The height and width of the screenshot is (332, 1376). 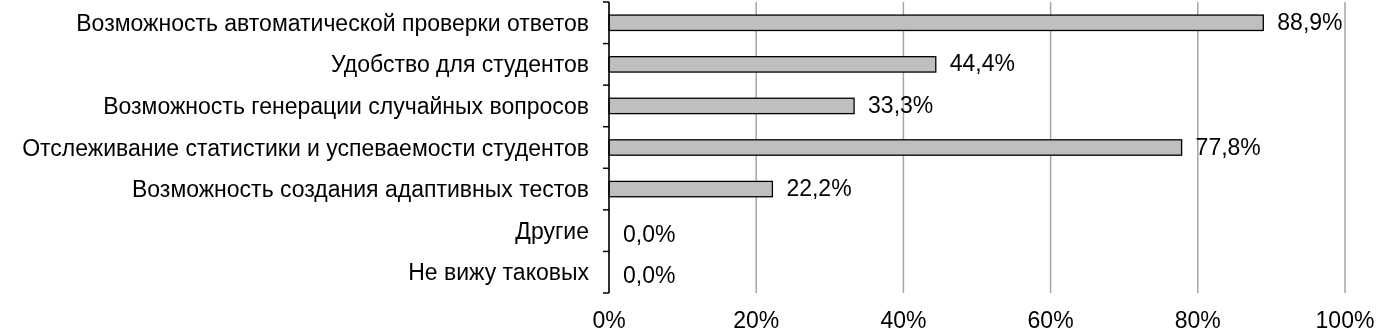 What do you see at coordinates (1197, 319) in the screenshot?
I see `x-tick-label: 80%` at bounding box center [1197, 319].